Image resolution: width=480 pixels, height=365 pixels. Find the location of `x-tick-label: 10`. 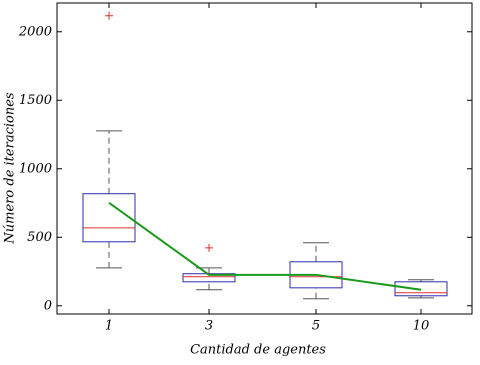

x-tick-label: 10 is located at coordinates (421, 326).